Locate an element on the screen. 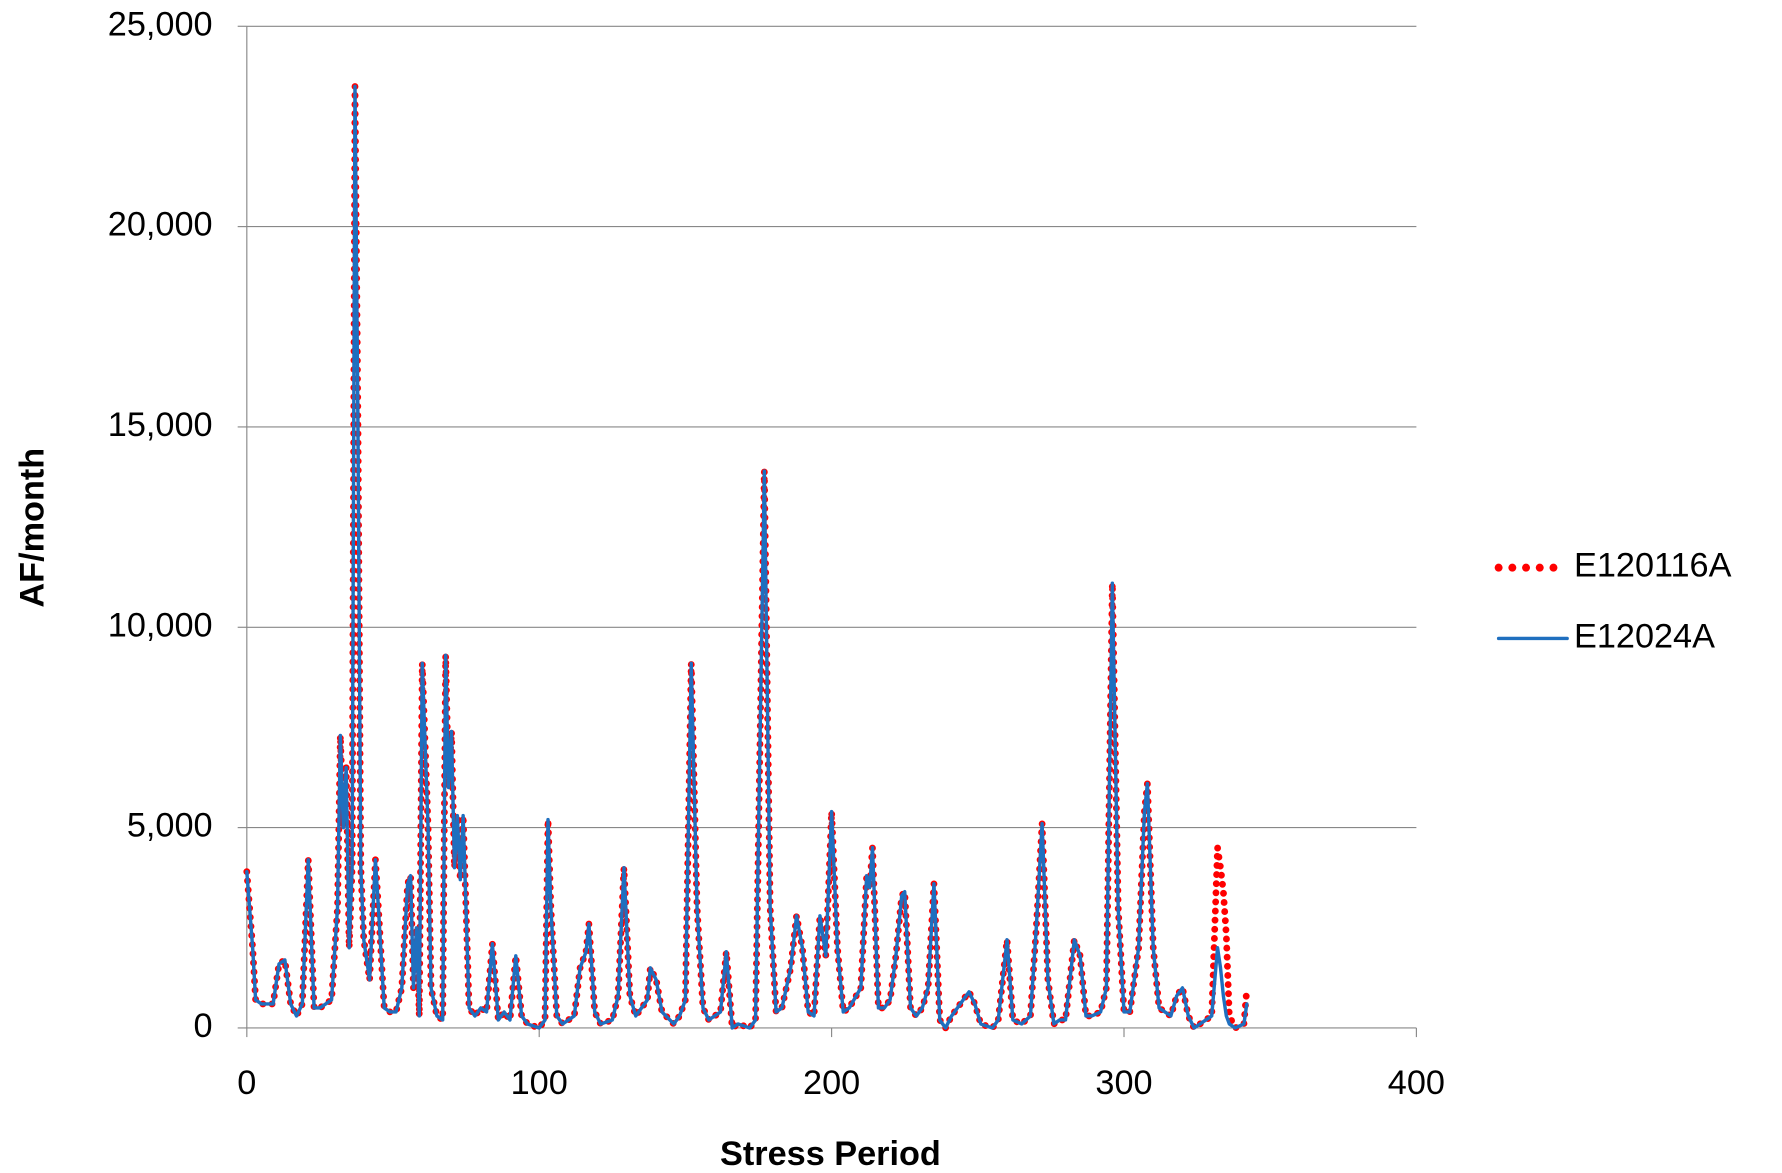 This screenshot has width=1782, height=1173. x-tick-label: 100 is located at coordinates (539, 1083).